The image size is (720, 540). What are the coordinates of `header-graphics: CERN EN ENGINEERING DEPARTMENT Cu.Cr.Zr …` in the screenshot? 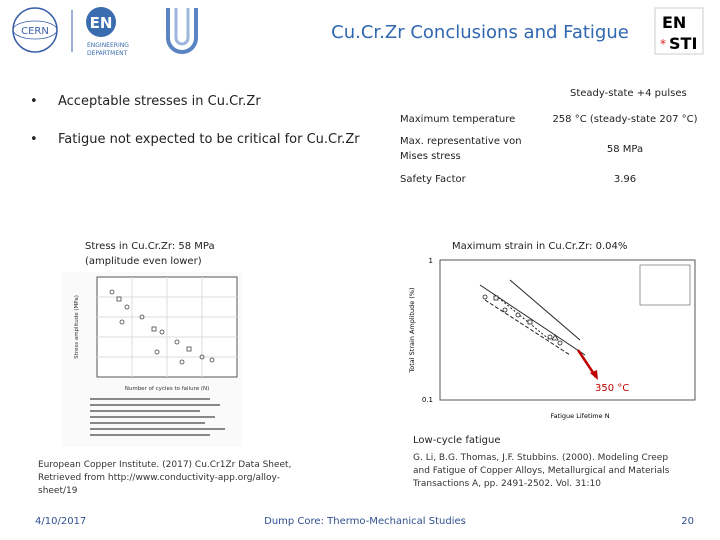 It's located at (358, 32).